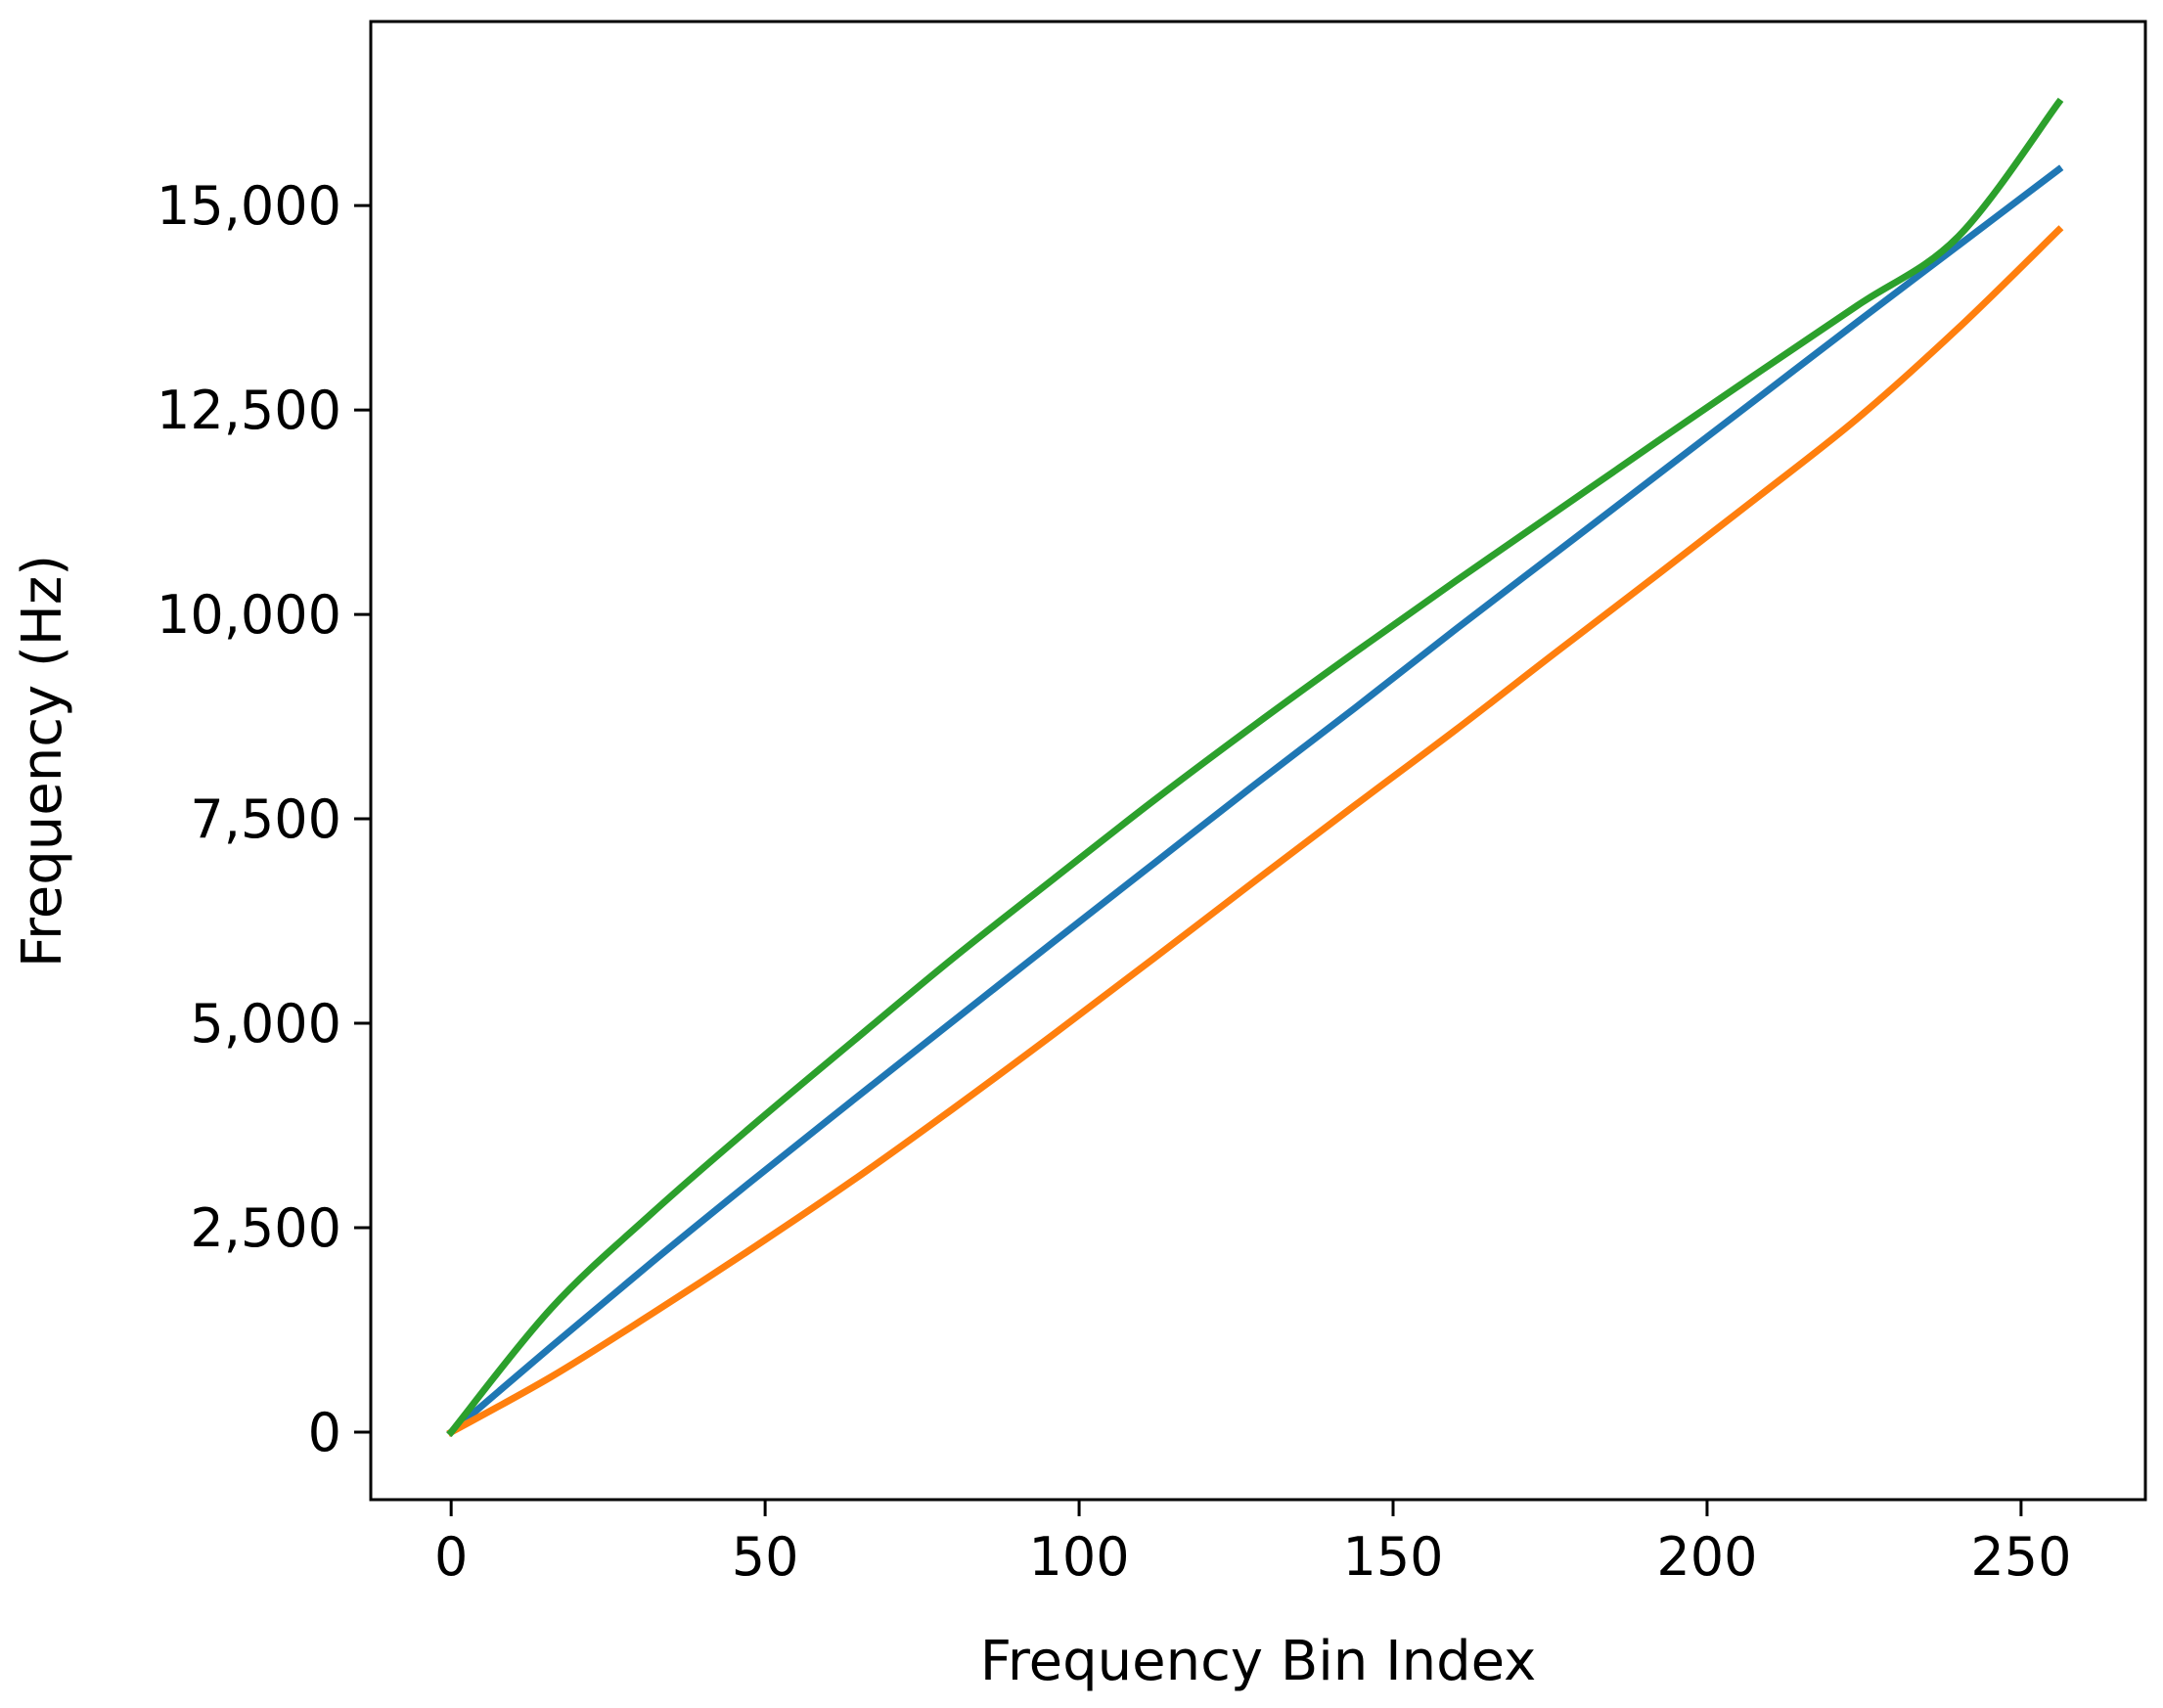 The image size is (2163, 1708). I want to click on y-tick-label: 7,500, so click(265, 819).